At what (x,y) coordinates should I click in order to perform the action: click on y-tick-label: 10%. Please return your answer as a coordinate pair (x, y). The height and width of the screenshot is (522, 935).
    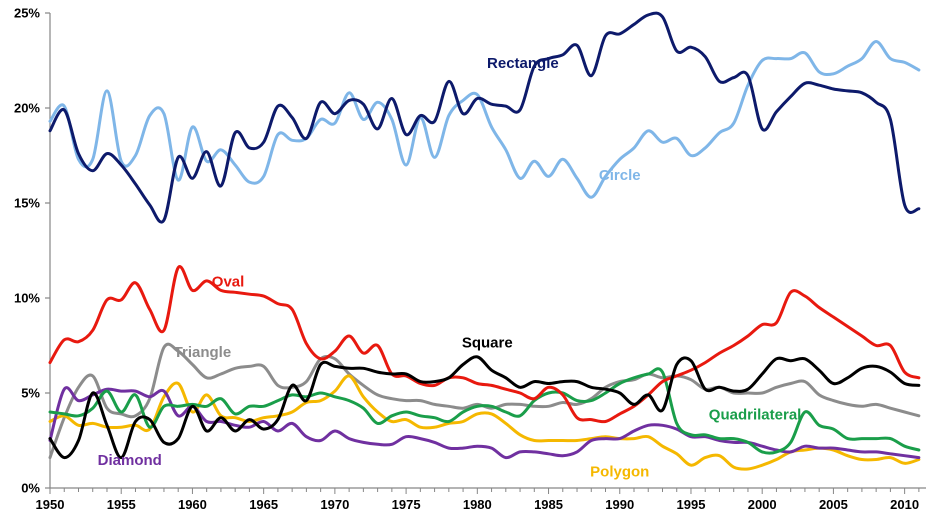
    Looking at the image, I should click on (27, 298).